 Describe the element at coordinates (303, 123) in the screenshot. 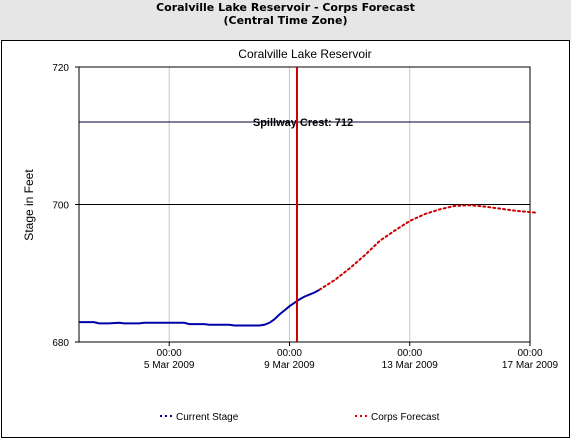

I see `spillway-crest-label: Spillway Crest: 712` at that location.